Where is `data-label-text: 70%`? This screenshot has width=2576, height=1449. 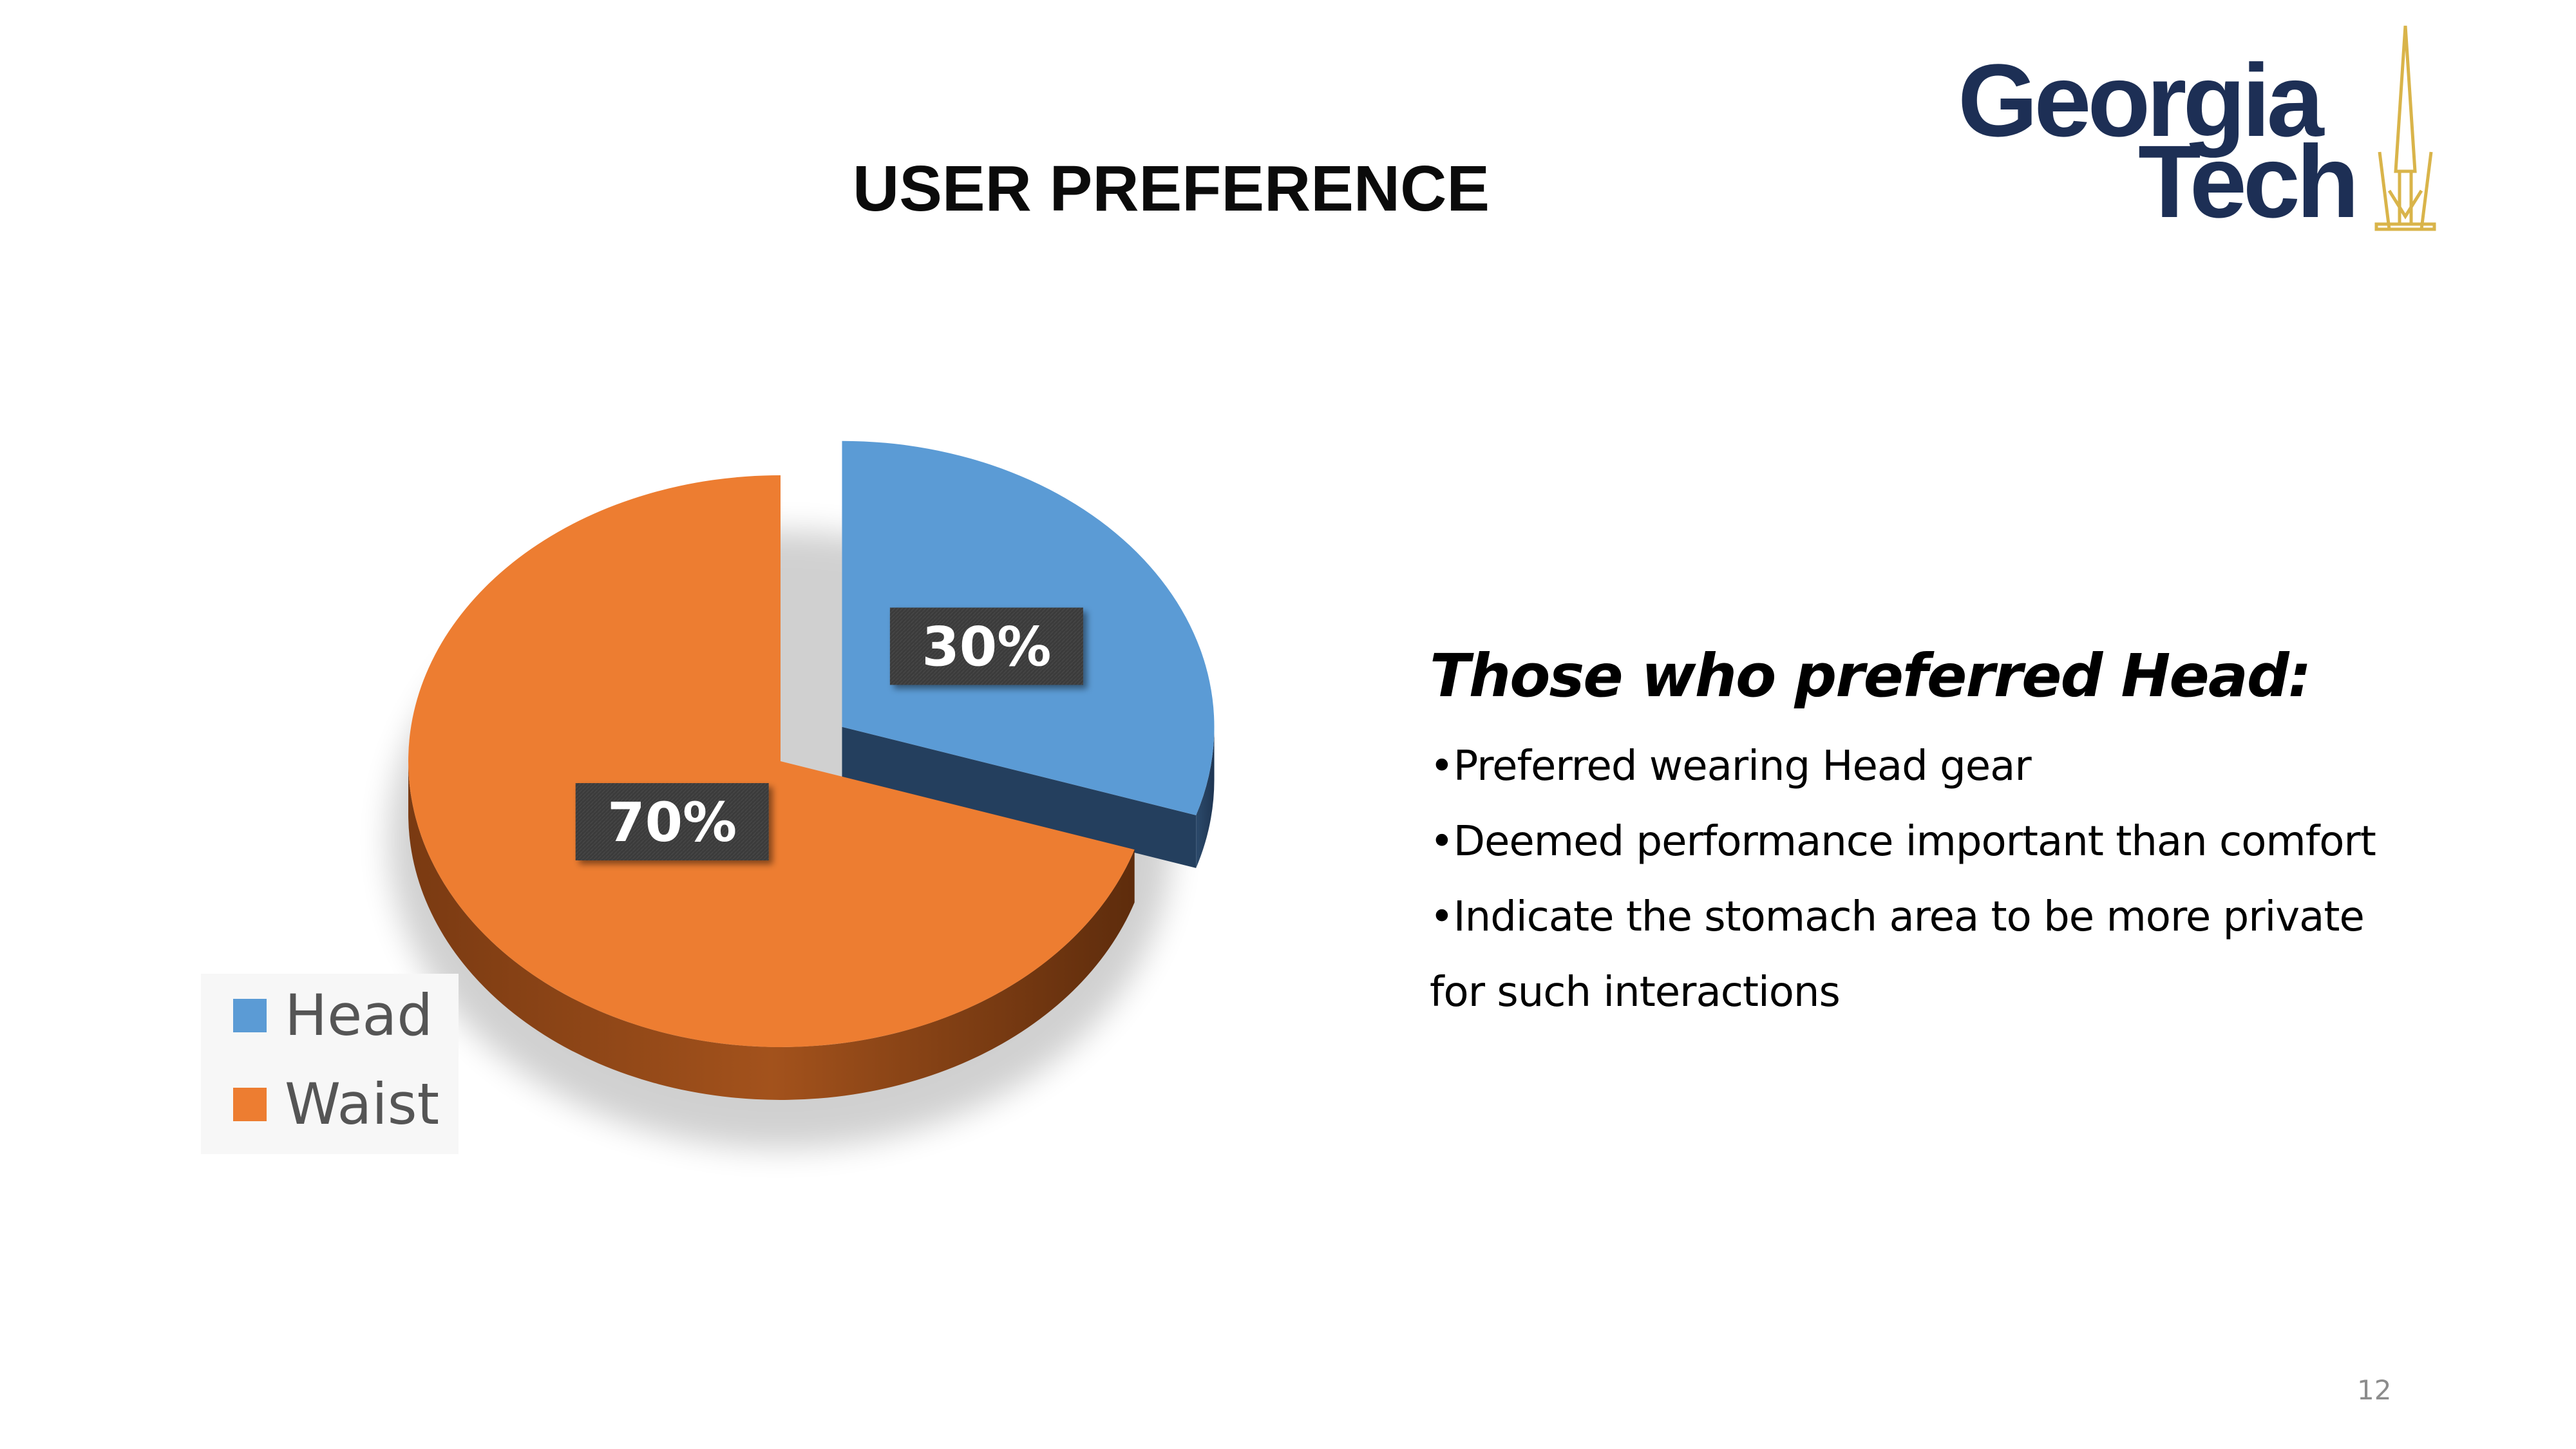
data-label-text: 70% is located at coordinates (672, 822).